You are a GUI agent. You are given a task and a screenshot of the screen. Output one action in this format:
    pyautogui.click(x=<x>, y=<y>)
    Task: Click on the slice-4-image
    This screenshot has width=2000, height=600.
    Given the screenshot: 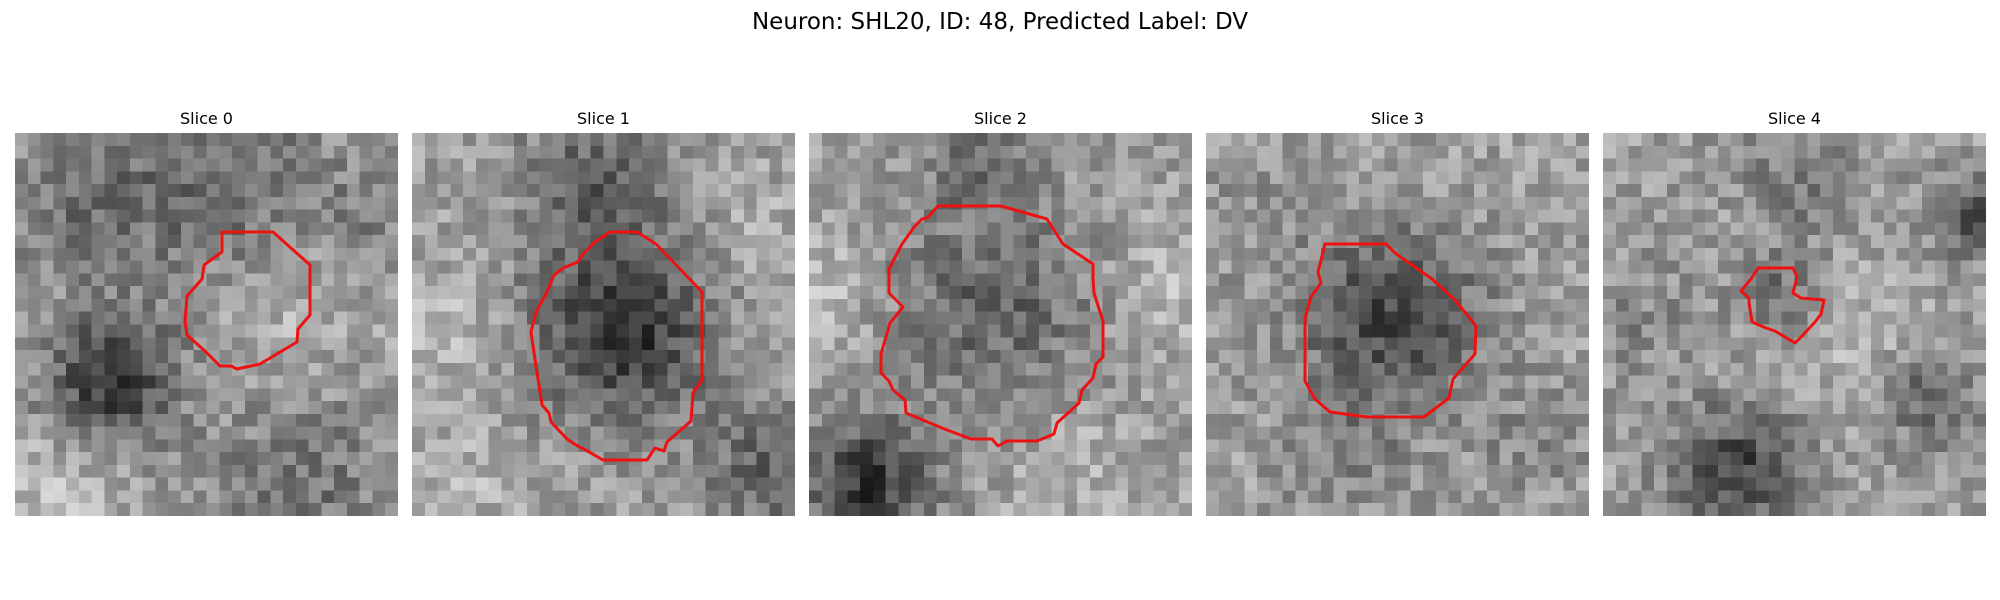 What is the action you would take?
    pyautogui.click(x=1794, y=324)
    